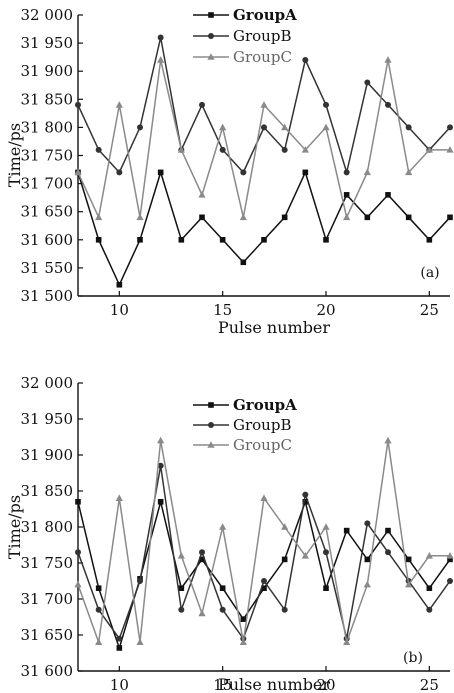 This screenshot has height=693, width=454. Describe the element at coordinates (47, 268) in the screenshot. I see `y-tick-label: 31 550` at that location.